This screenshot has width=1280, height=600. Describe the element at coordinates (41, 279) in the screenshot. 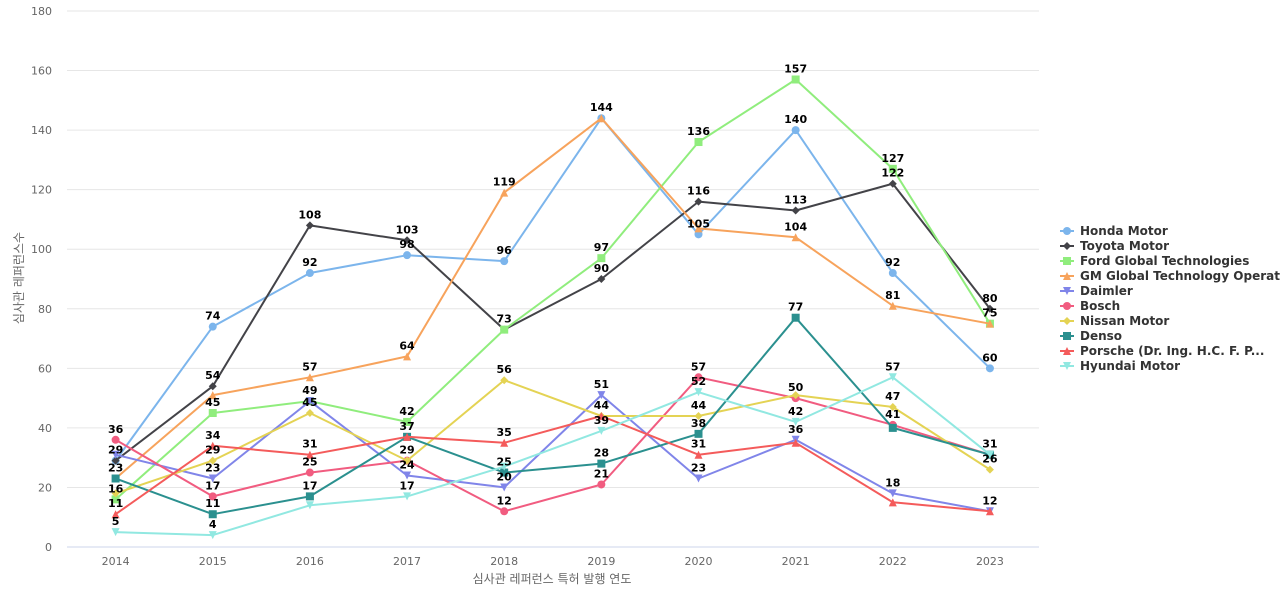

I see `y-axis-tick-labels: 0 20 40 60 80 100 120 140 160 180` at that location.